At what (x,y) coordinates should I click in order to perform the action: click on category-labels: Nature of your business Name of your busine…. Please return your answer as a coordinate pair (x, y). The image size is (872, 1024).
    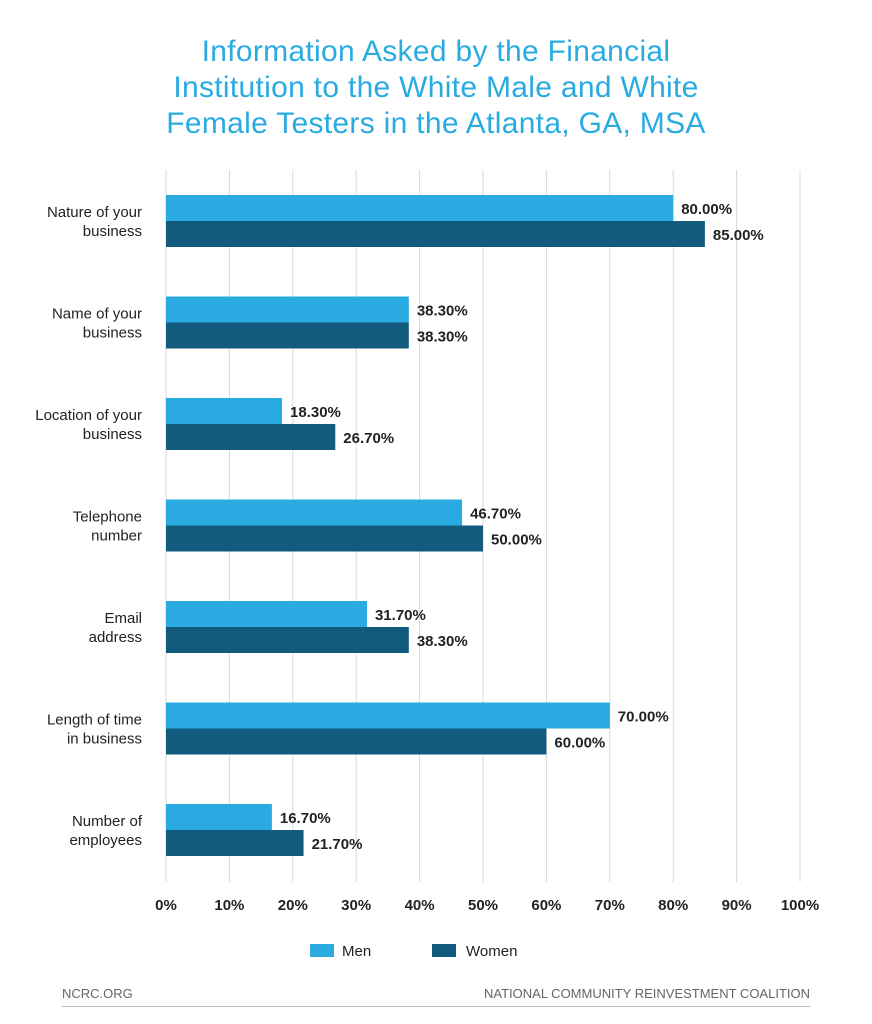
    Looking at the image, I should click on (89, 526).